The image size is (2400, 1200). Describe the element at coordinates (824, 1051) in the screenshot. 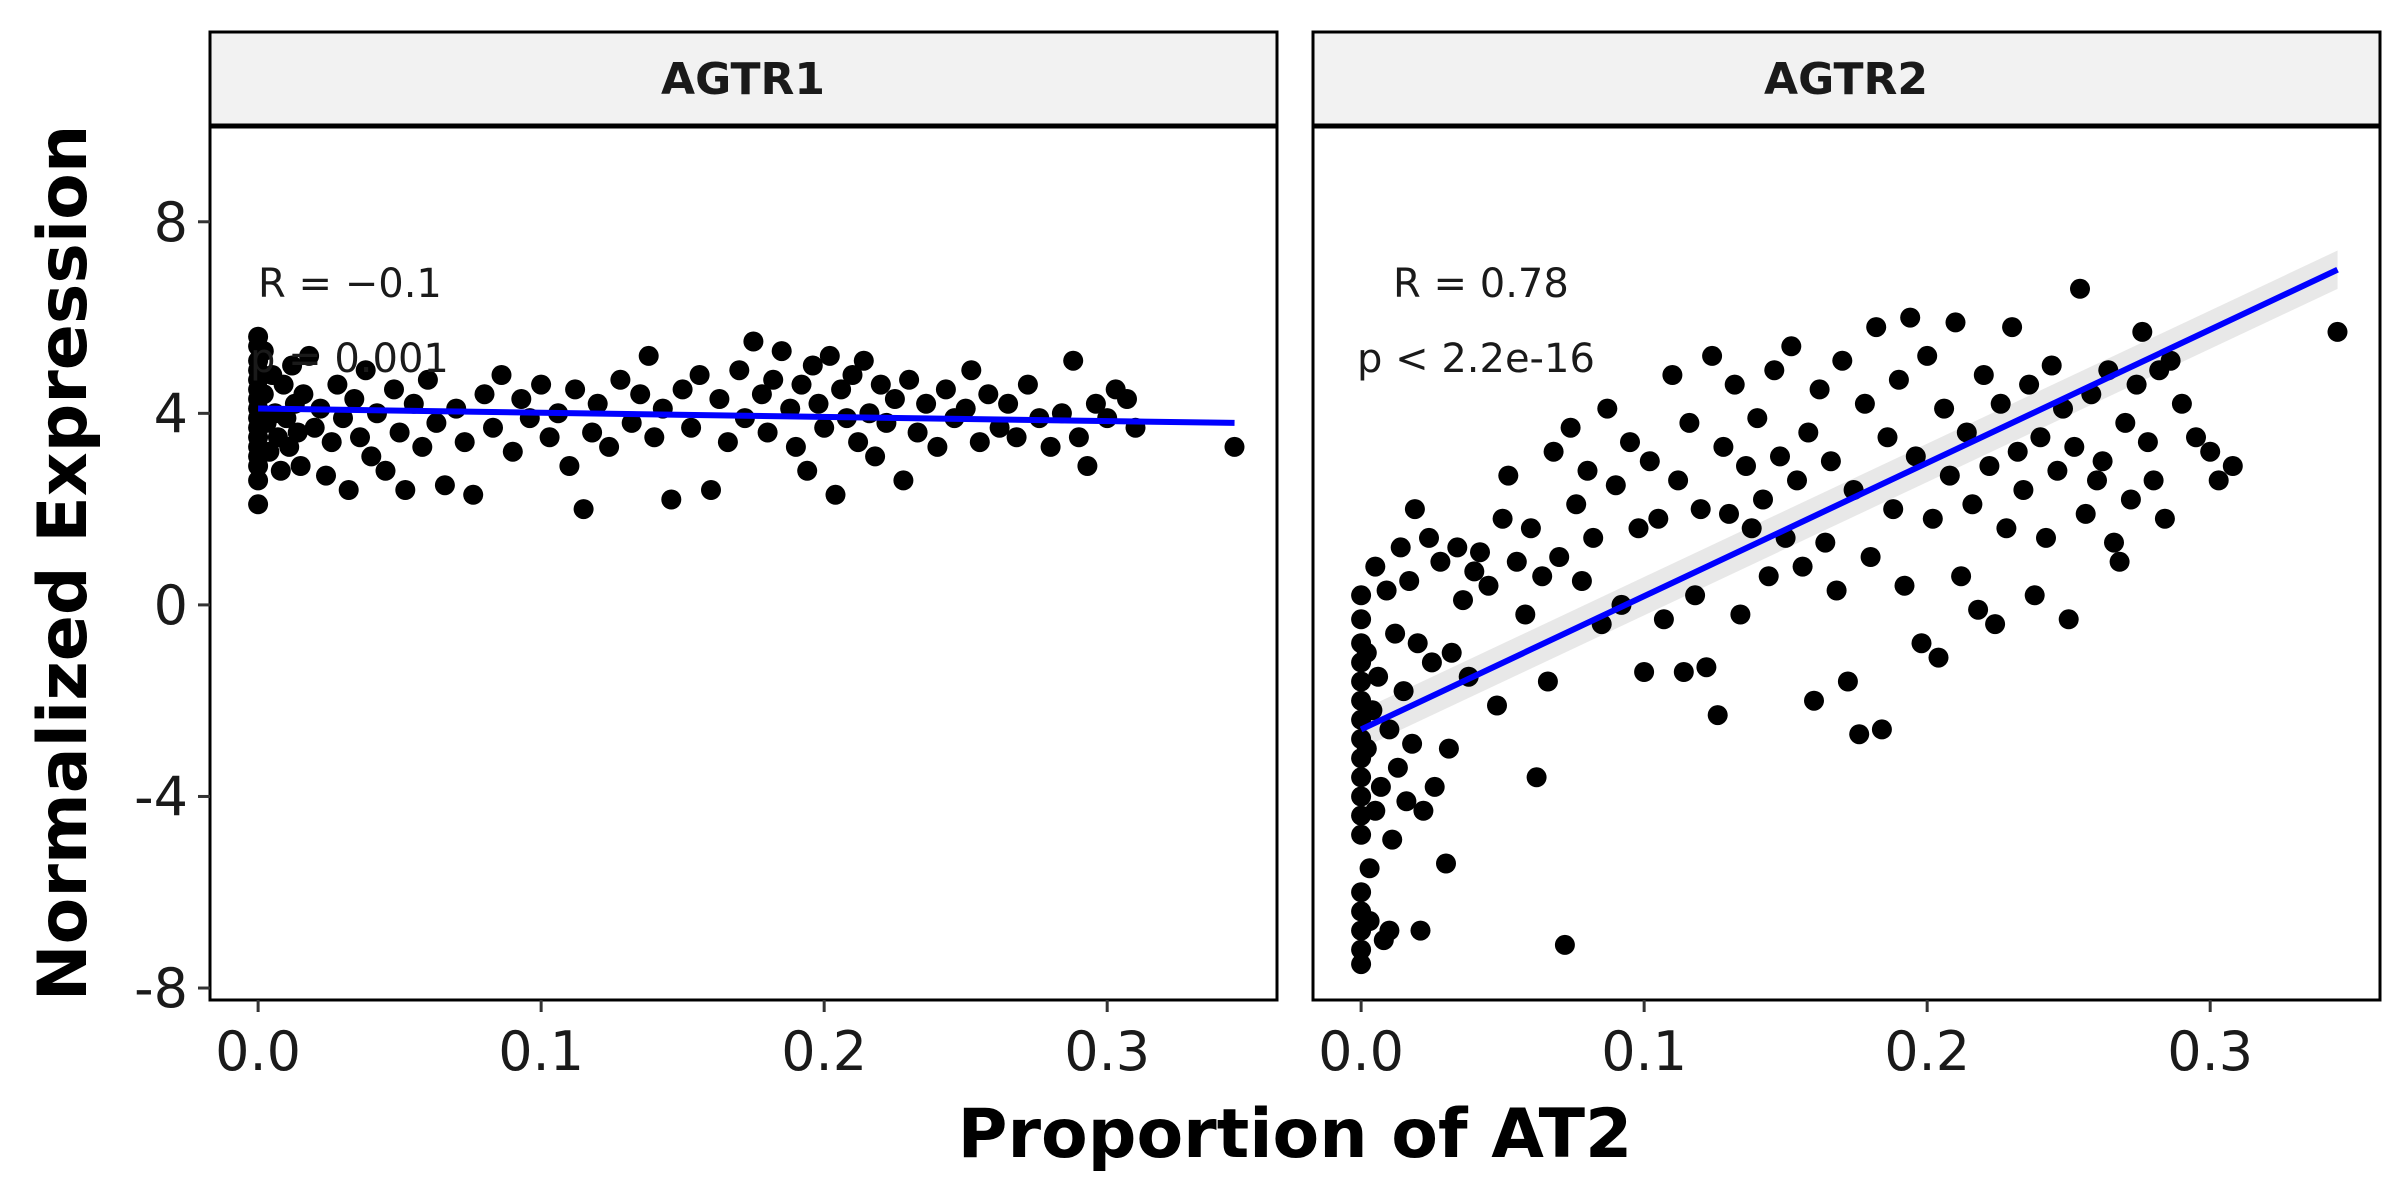

I see `x-tick-label-agtr1-2: 0.2` at that location.